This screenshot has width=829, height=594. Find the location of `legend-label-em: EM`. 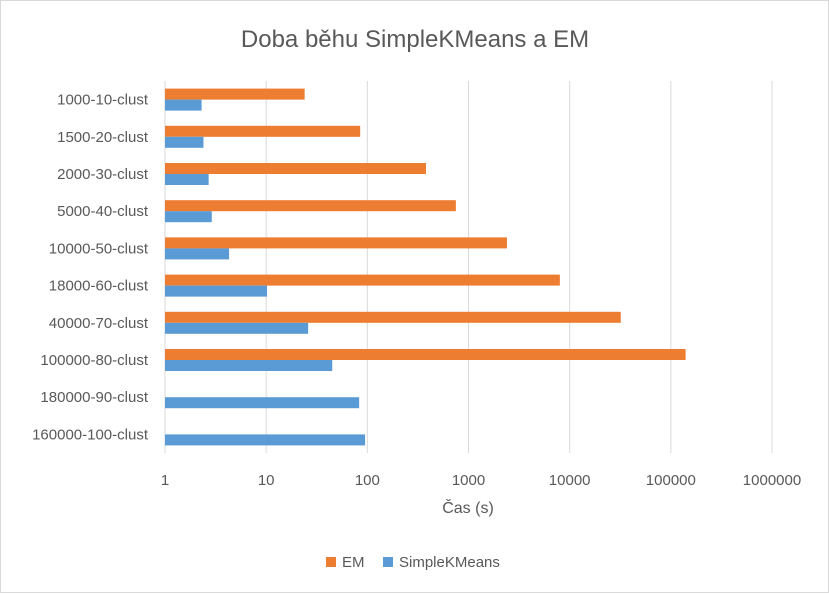

legend-label-em: EM is located at coordinates (353, 562).